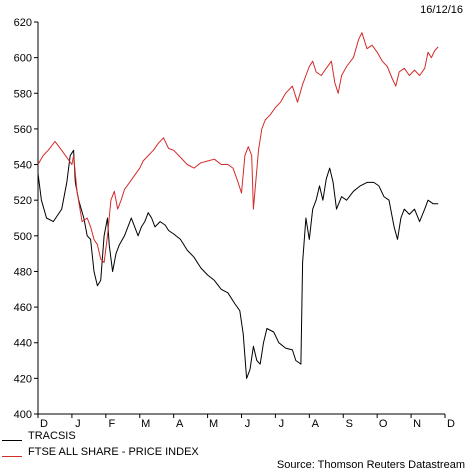  I want to click on x-tick-label: O, so click(383, 424).